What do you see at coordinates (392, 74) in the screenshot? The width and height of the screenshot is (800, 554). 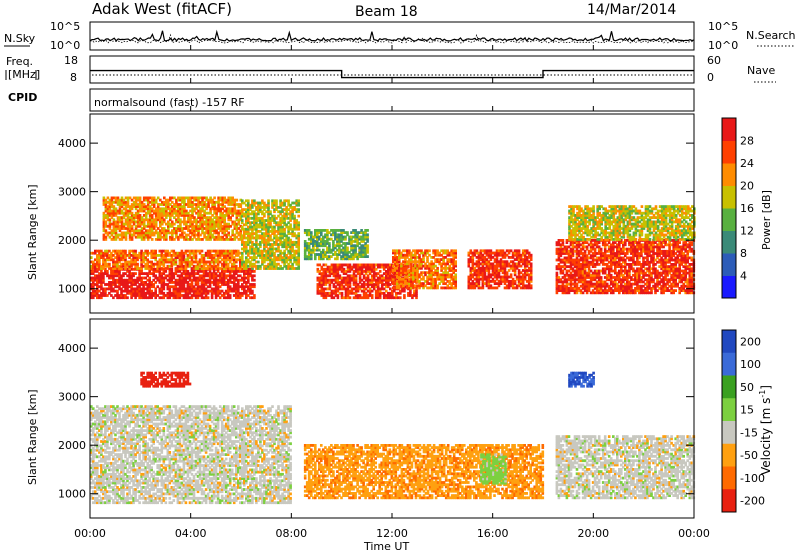 I see `freq-trace` at bounding box center [392, 74].